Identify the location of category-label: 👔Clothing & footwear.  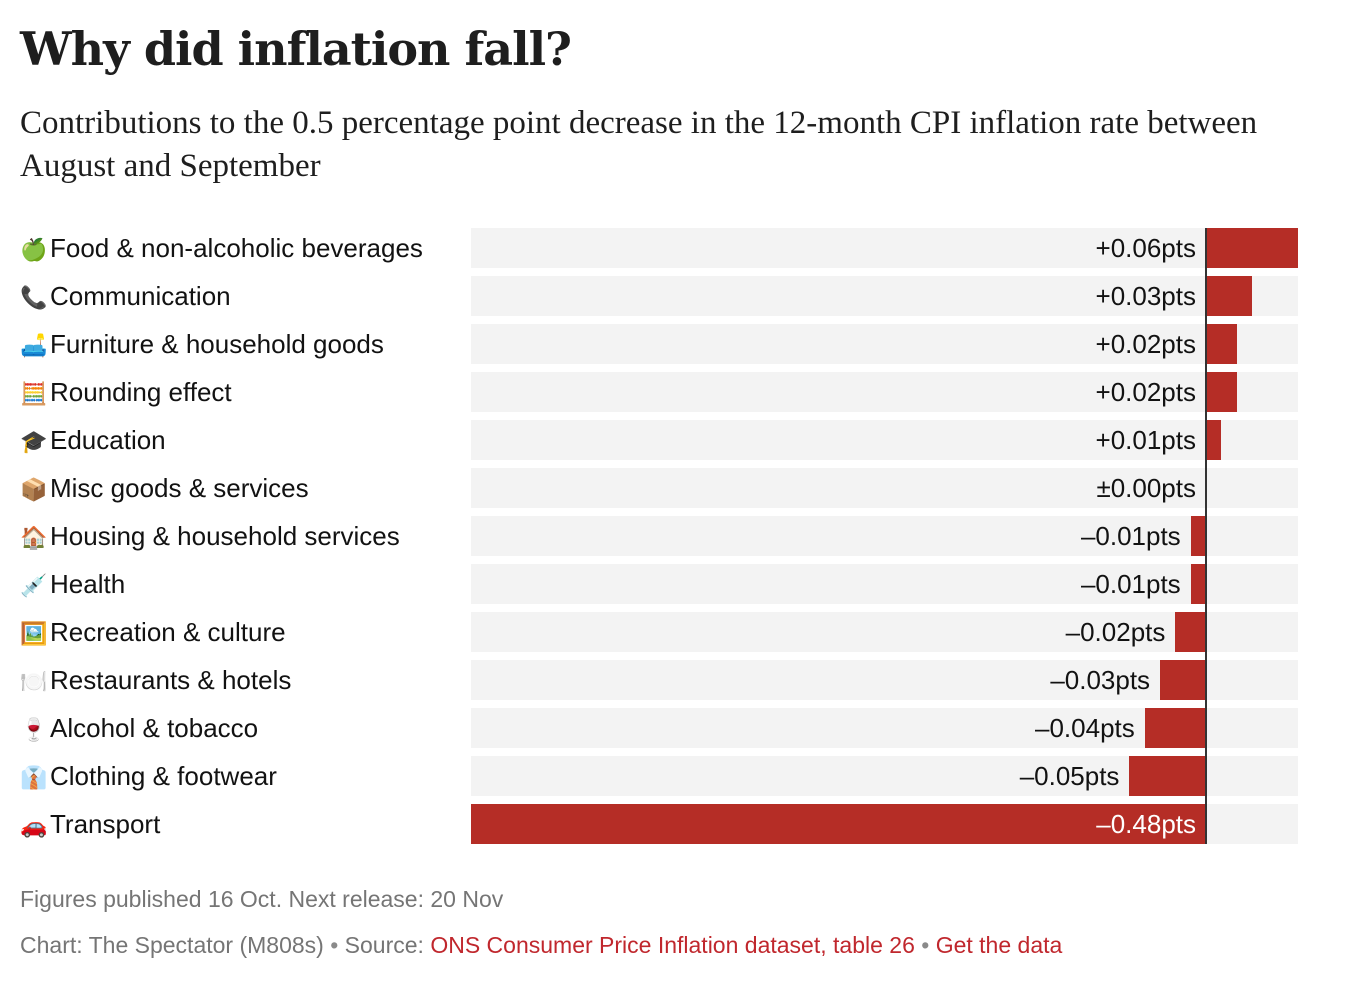
(148, 776).